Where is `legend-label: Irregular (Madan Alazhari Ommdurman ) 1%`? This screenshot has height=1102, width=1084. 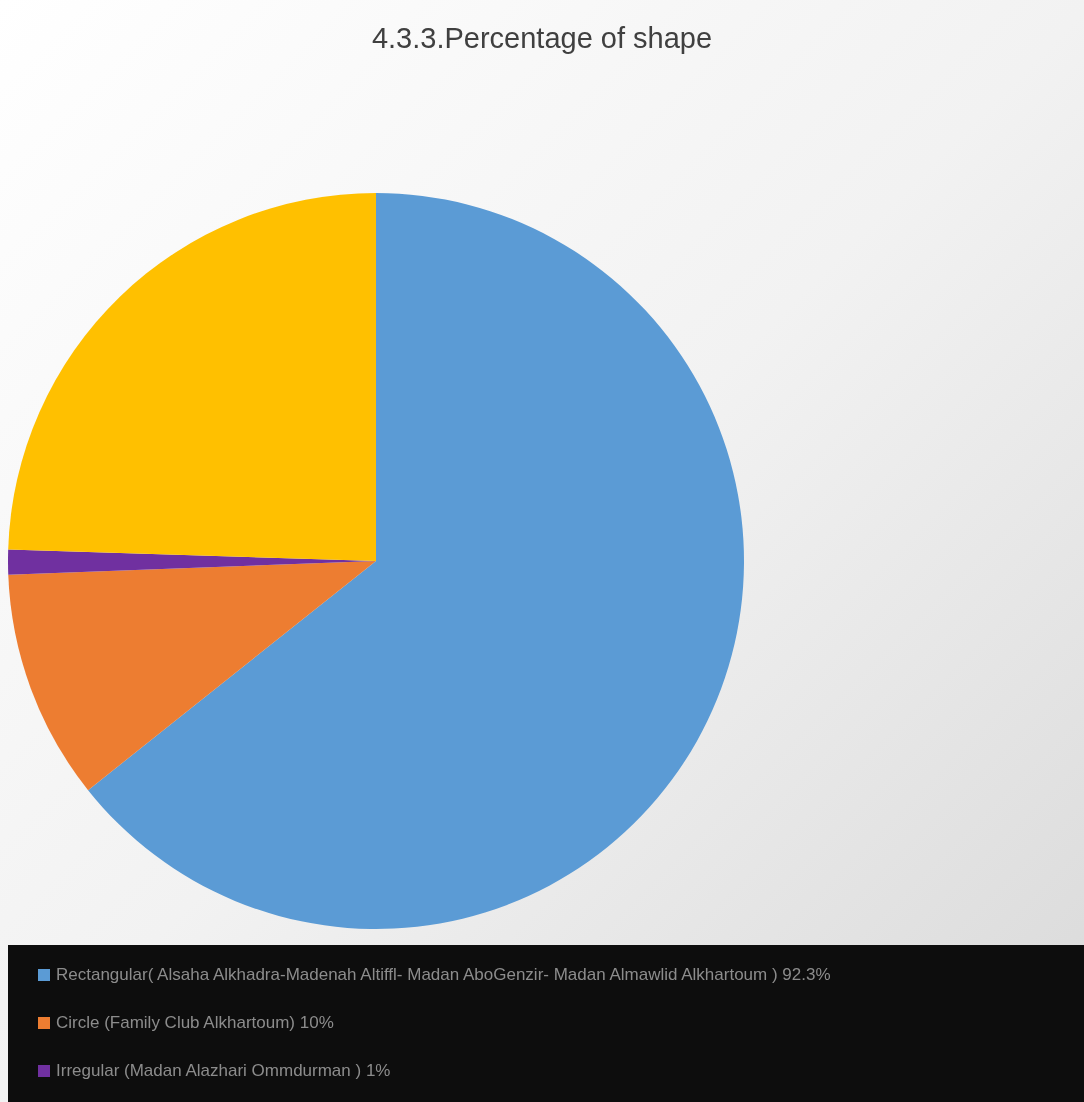 legend-label: Irregular (Madan Alazhari Ommdurman ) 1% is located at coordinates (223, 1071).